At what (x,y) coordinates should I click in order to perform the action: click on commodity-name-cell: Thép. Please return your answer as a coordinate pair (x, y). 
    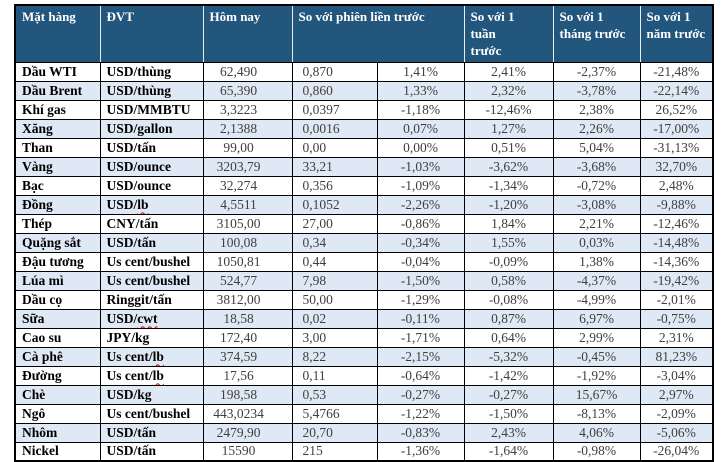
    Looking at the image, I should click on (57, 223).